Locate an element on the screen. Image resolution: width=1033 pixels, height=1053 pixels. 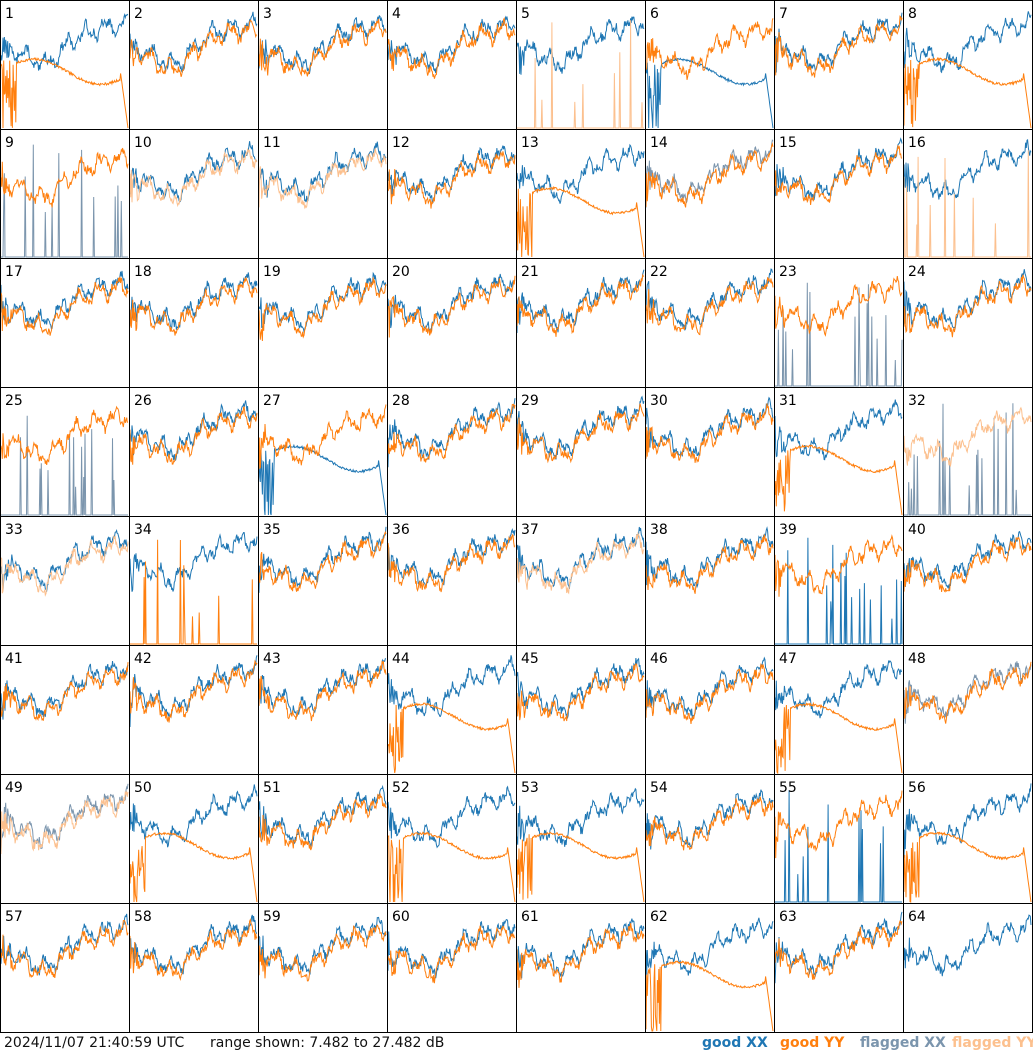
antenna-panel-32: 32 is located at coordinates (968, 452).